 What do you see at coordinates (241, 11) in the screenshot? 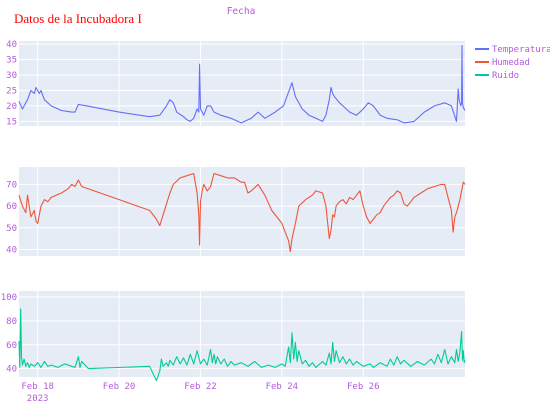
I see `x-axis-title: Fecha` at bounding box center [241, 11].